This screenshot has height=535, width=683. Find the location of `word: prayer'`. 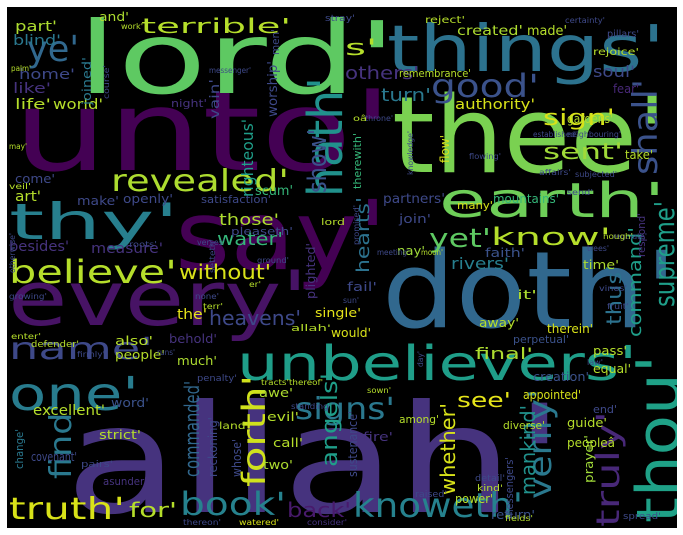

word: prayer' is located at coordinates (589, 459).